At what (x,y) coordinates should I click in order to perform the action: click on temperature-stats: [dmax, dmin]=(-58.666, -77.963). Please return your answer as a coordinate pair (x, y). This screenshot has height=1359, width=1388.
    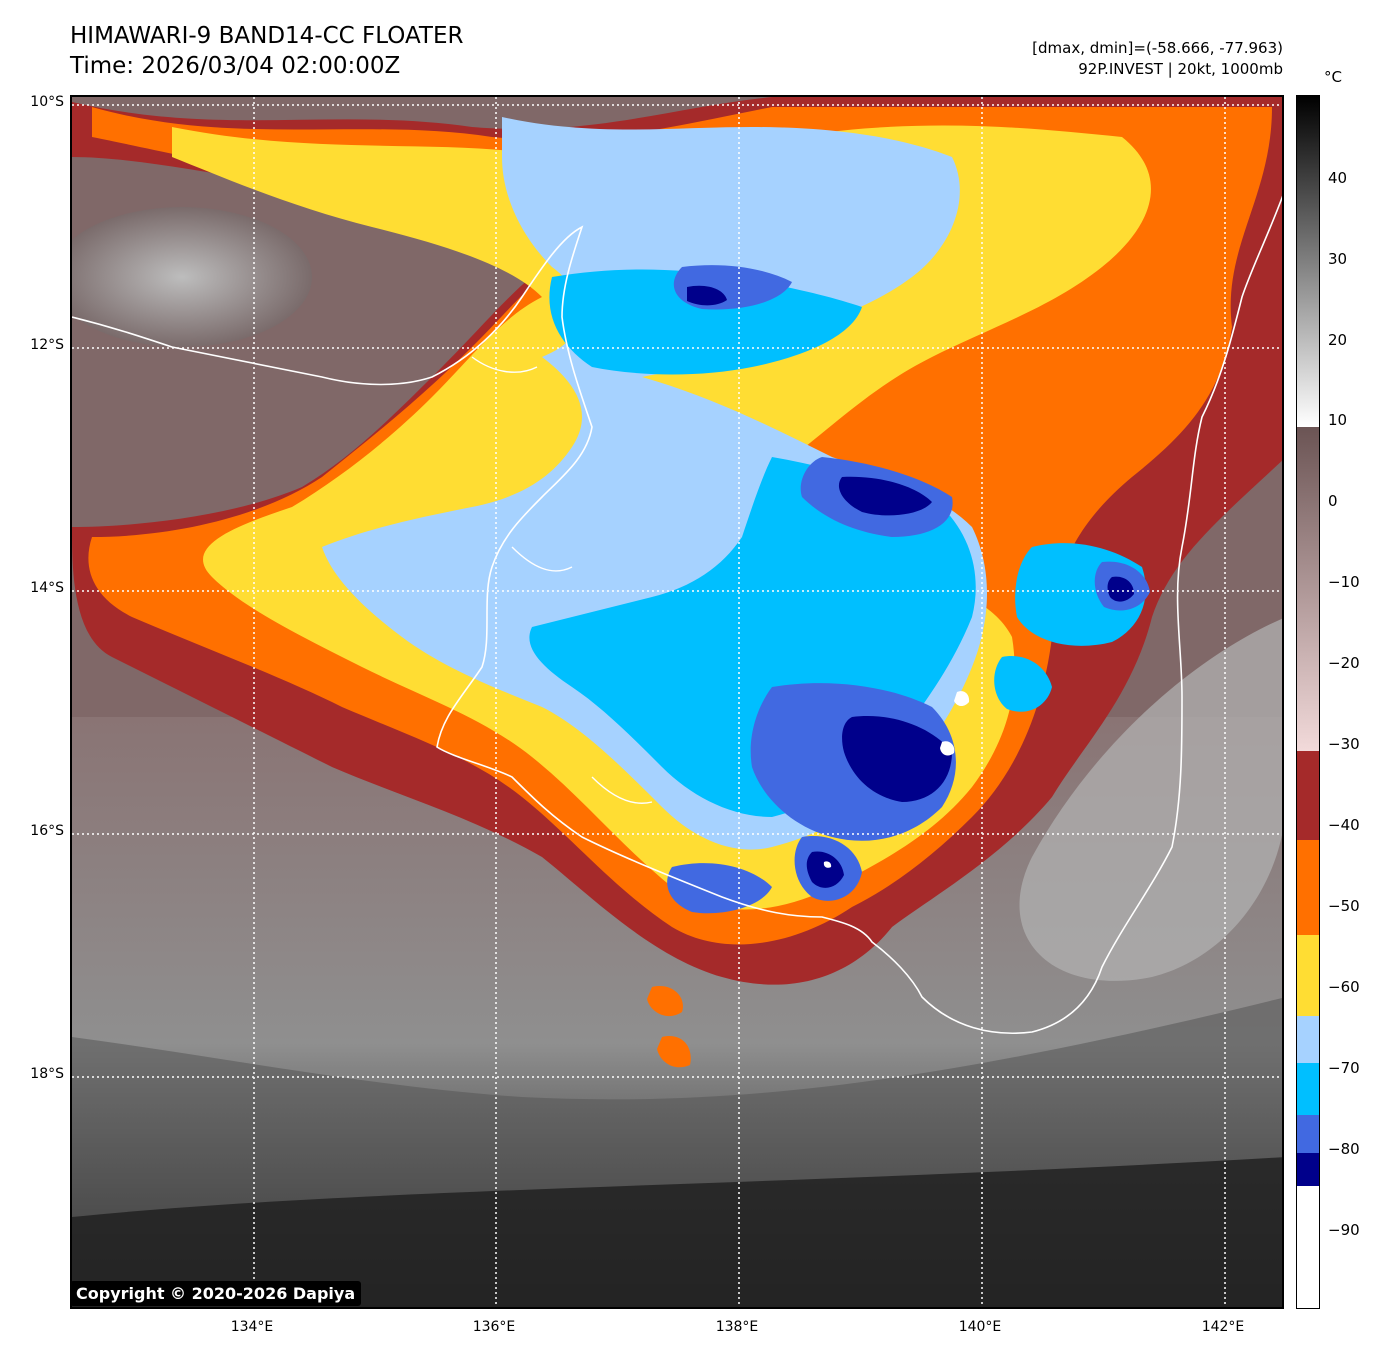
    Looking at the image, I should click on (1157, 48).